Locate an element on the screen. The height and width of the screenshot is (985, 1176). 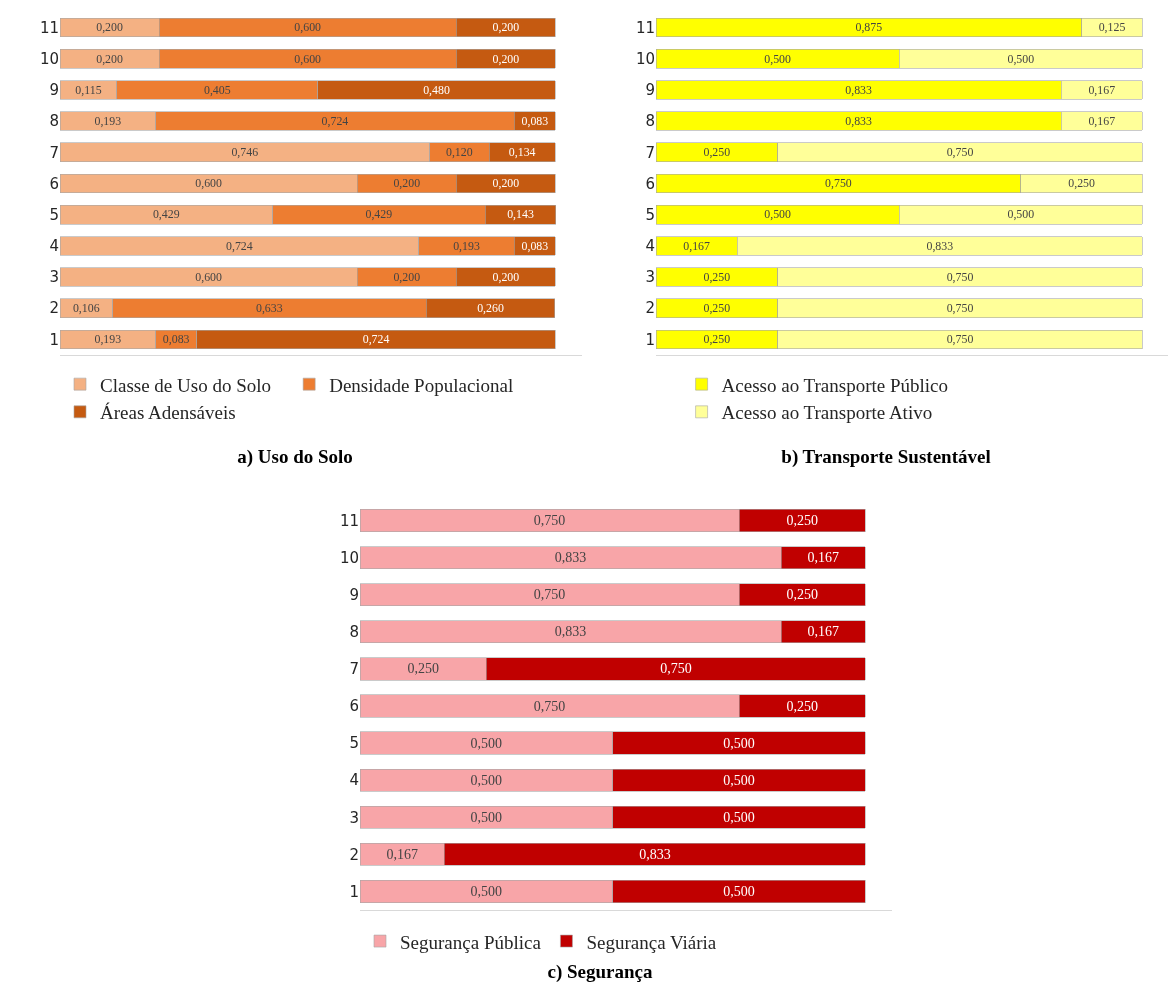
legend-label: Densidade Populacional is located at coordinates (421, 385).